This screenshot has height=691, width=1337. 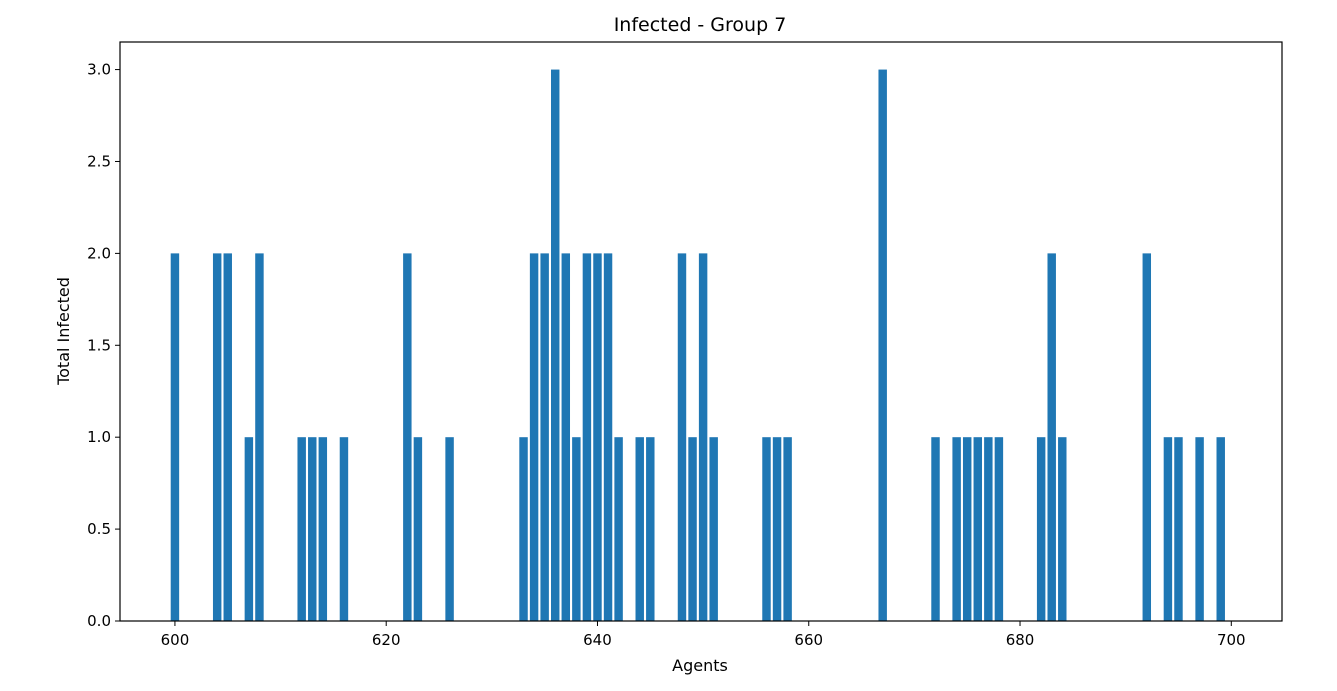 What do you see at coordinates (99, 437) in the screenshot?
I see `y-tick-label: 1.0` at bounding box center [99, 437].